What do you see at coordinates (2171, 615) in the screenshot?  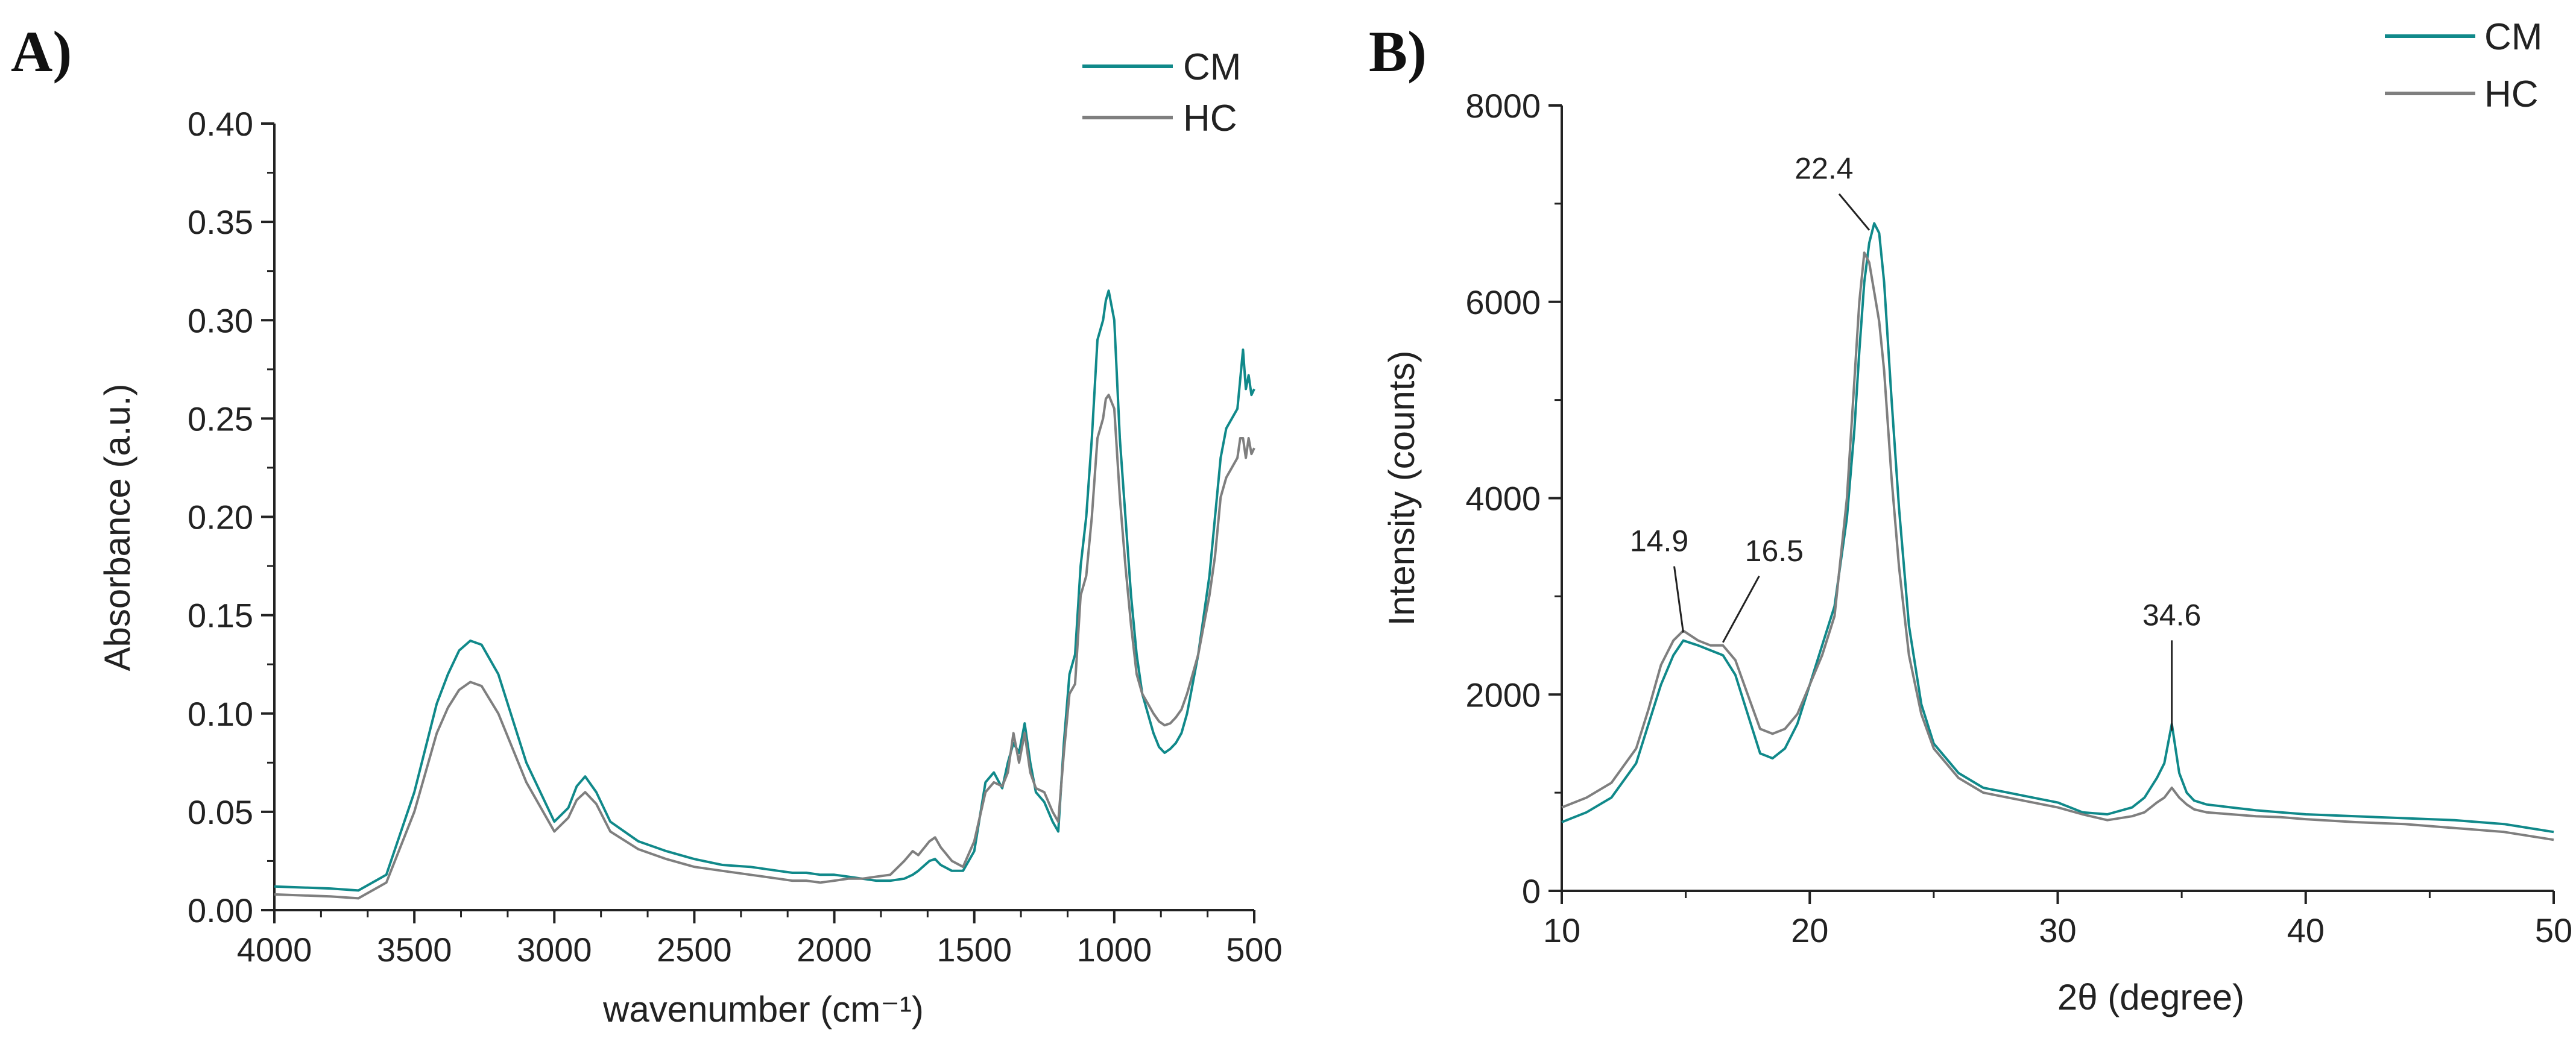 I see `panel-b-annotation-label: 34.6` at bounding box center [2171, 615].